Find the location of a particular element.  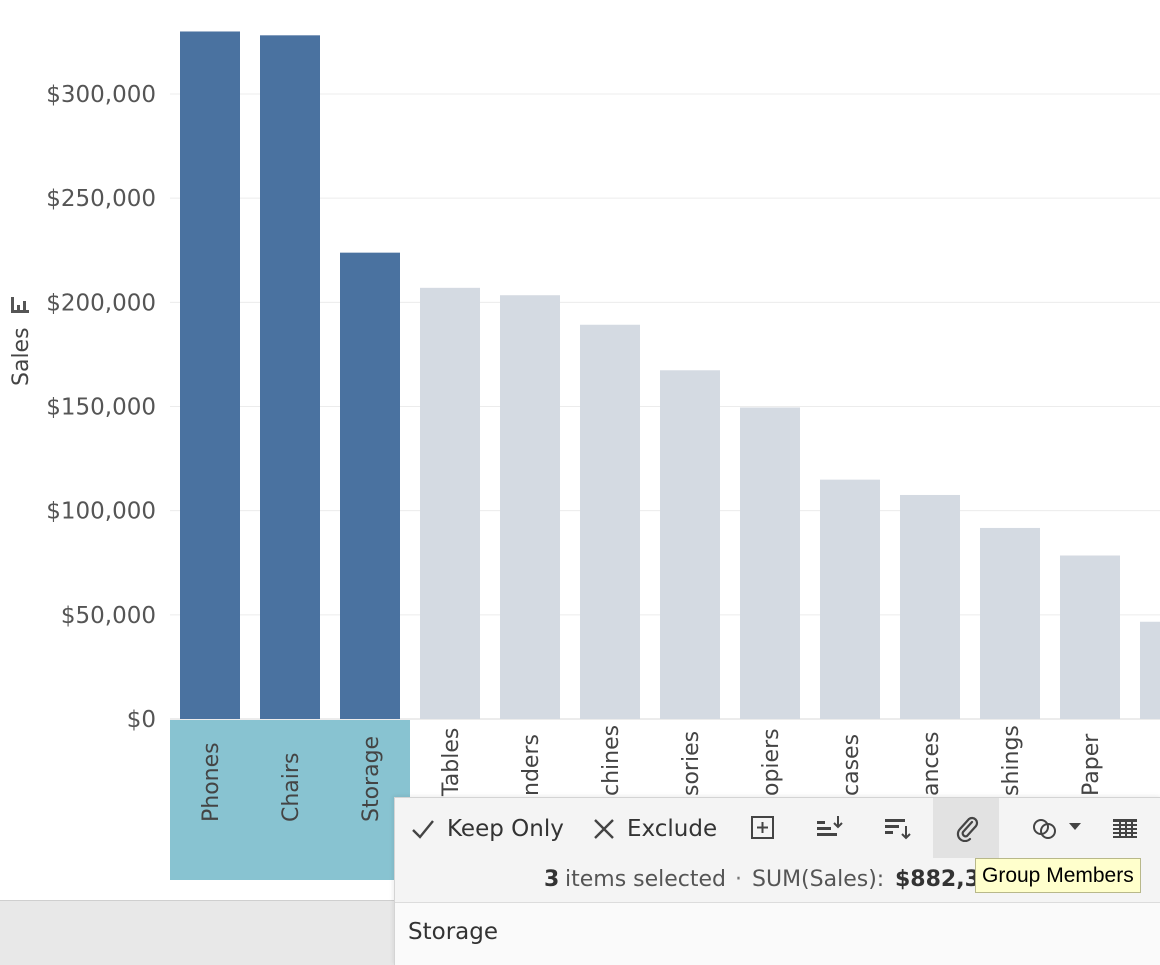

x-tick-label: nders is located at coordinates (531, 765).